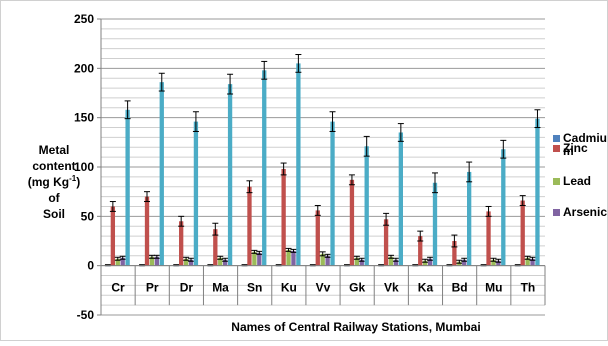 The width and height of the screenshot is (608, 346). What do you see at coordinates (585, 138) in the screenshot?
I see `legend-label-cadmium: Cadmiu` at bounding box center [585, 138].